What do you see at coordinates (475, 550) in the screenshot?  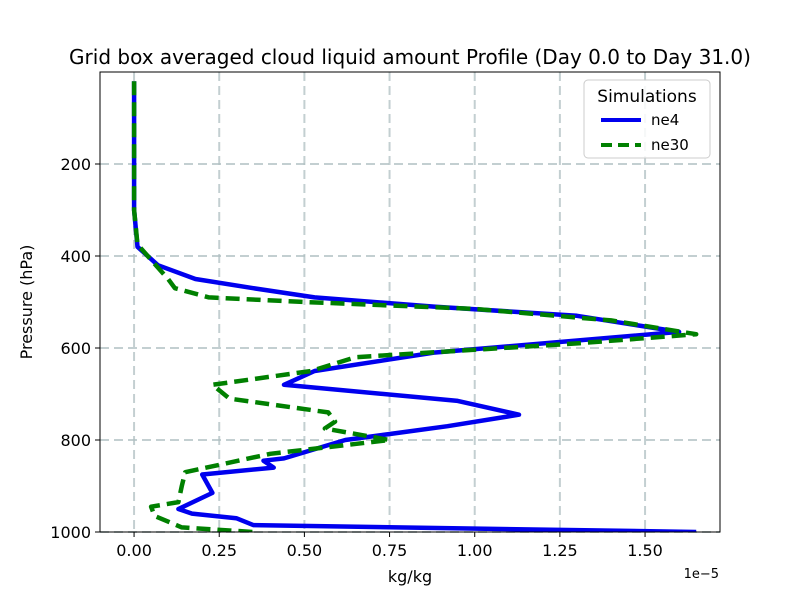 I see `x-tick-label: 1.00` at bounding box center [475, 550].